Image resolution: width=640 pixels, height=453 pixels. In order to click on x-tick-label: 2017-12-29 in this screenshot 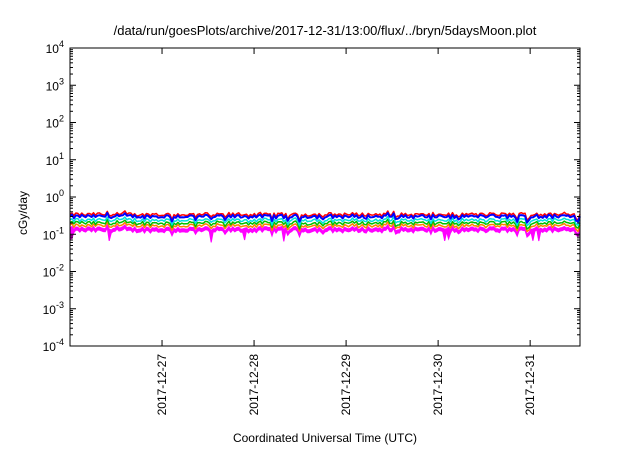, I will do `click(346, 385)`.